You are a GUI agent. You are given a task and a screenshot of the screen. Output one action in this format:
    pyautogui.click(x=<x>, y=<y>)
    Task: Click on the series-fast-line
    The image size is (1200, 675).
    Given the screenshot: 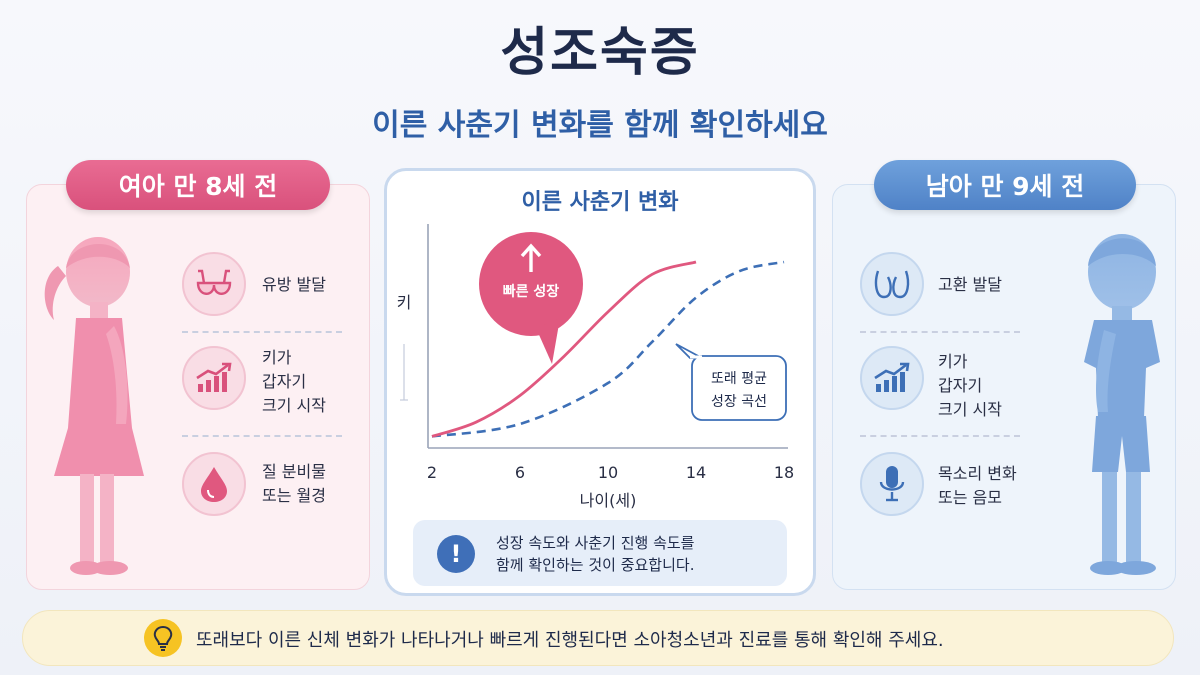 What is the action you would take?
    pyautogui.click(x=564, y=349)
    